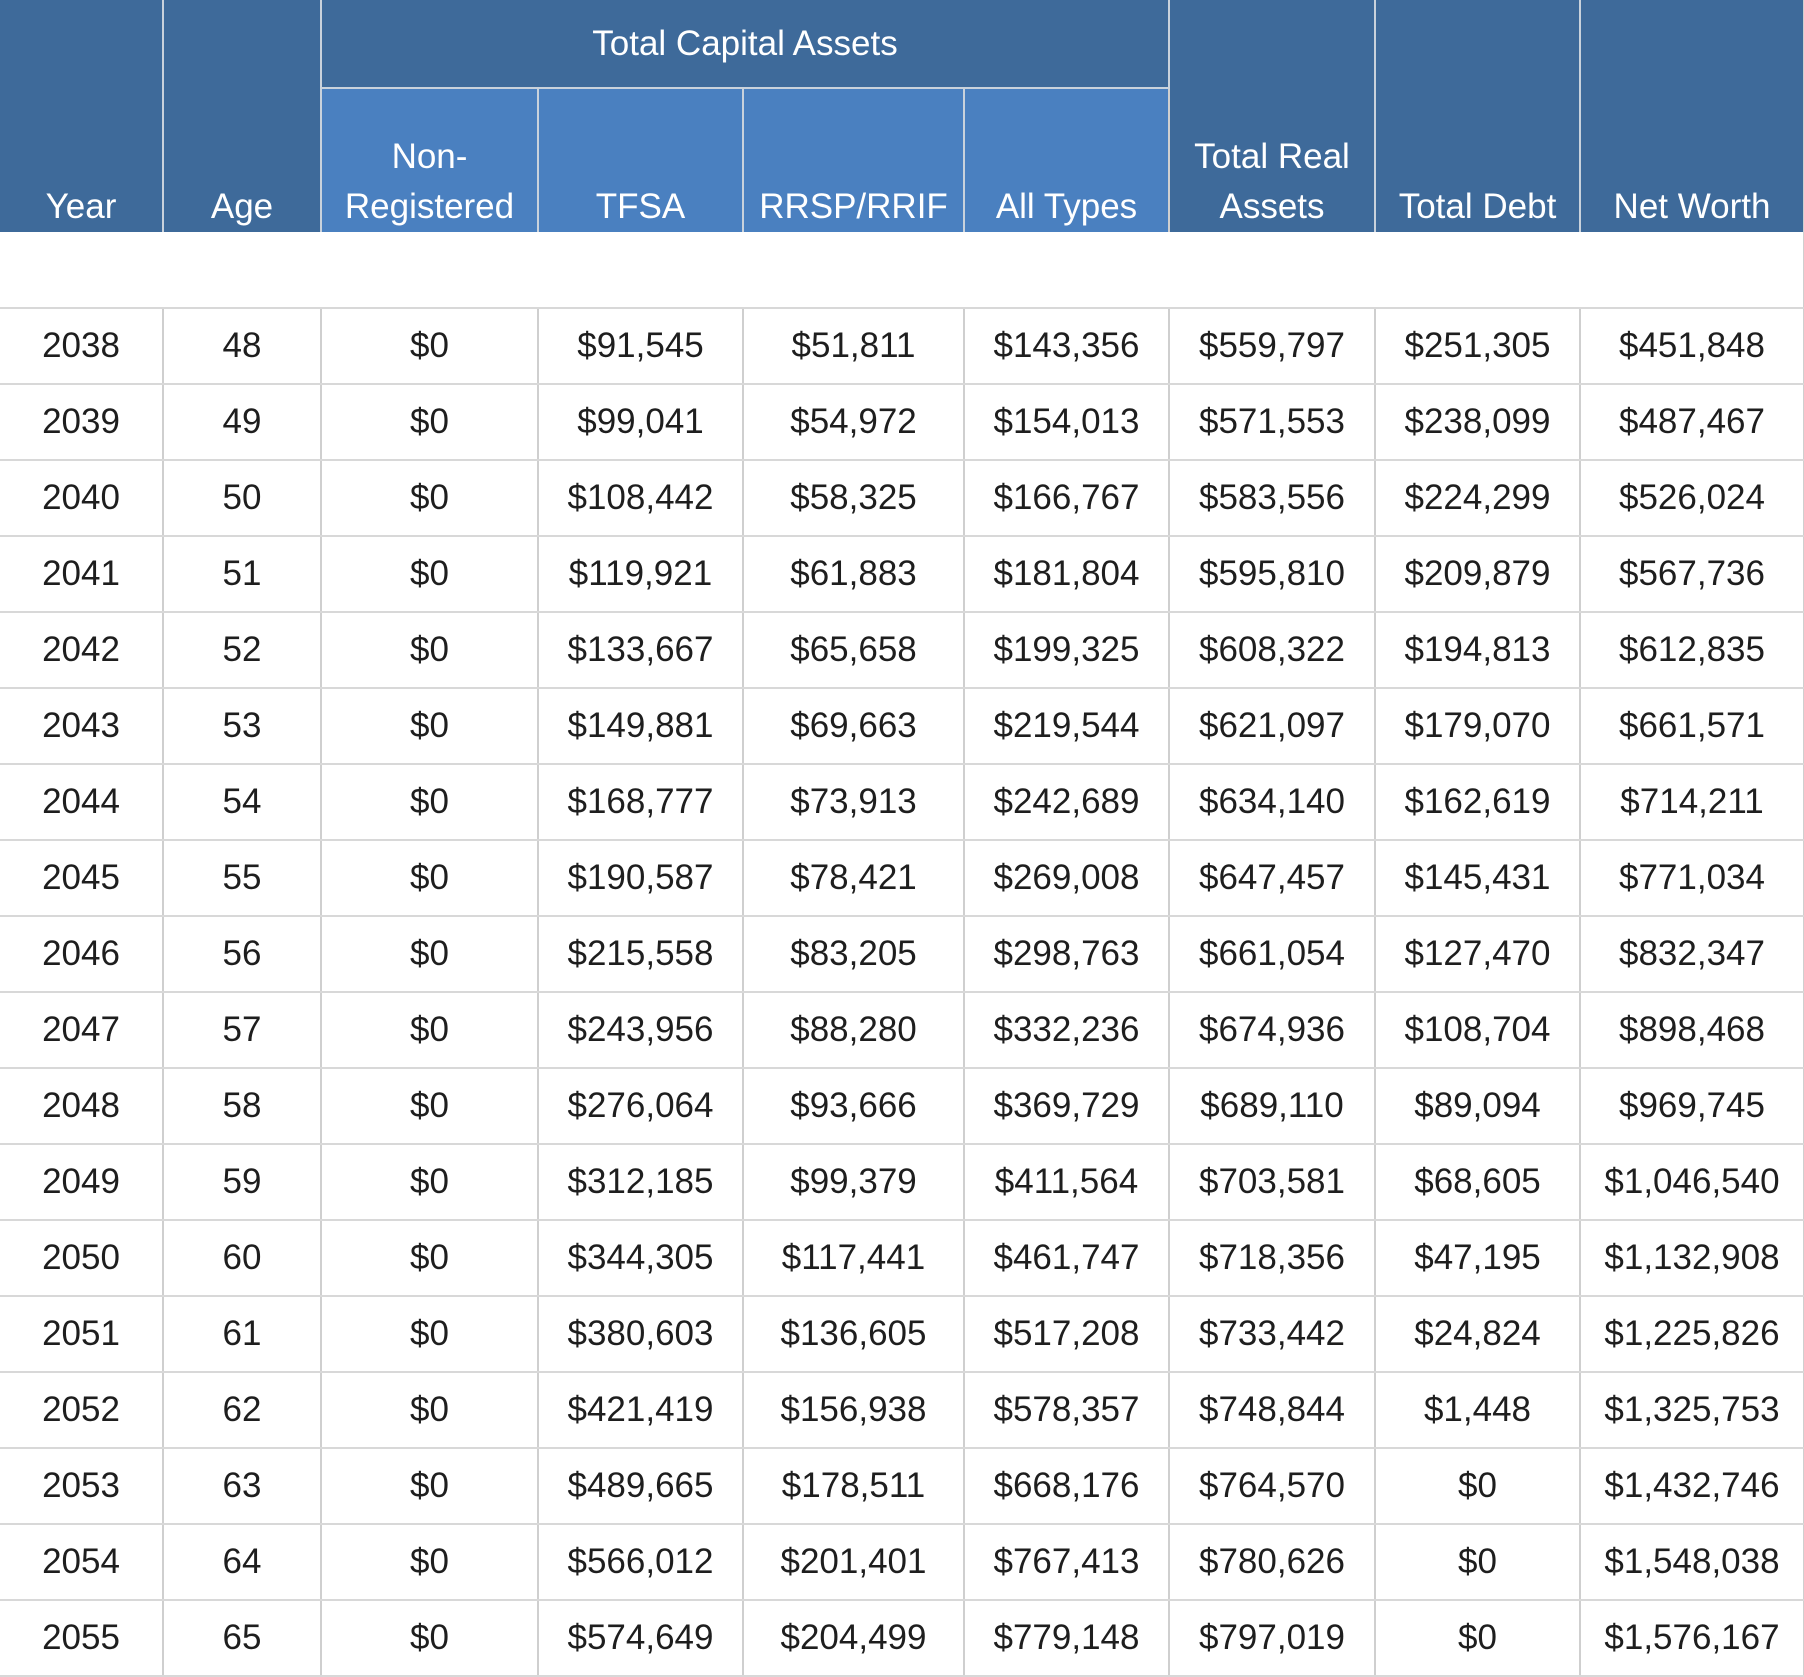 Image resolution: width=1804 pixels, height=1677 pixels. Describe the element at coordinates (641, 1182) in the screenshot. I see `cell-tfsa: $312,185` at that location.